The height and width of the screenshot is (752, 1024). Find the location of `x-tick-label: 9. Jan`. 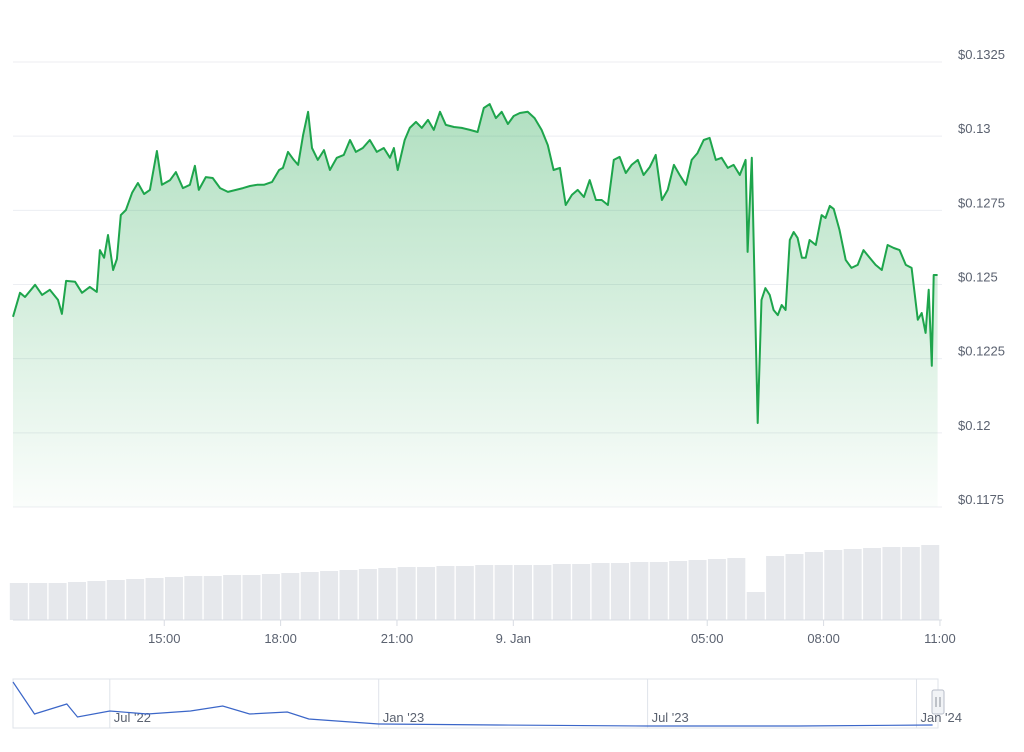

x-tick-label: 9. Jan is located at coordinates (513, 638).